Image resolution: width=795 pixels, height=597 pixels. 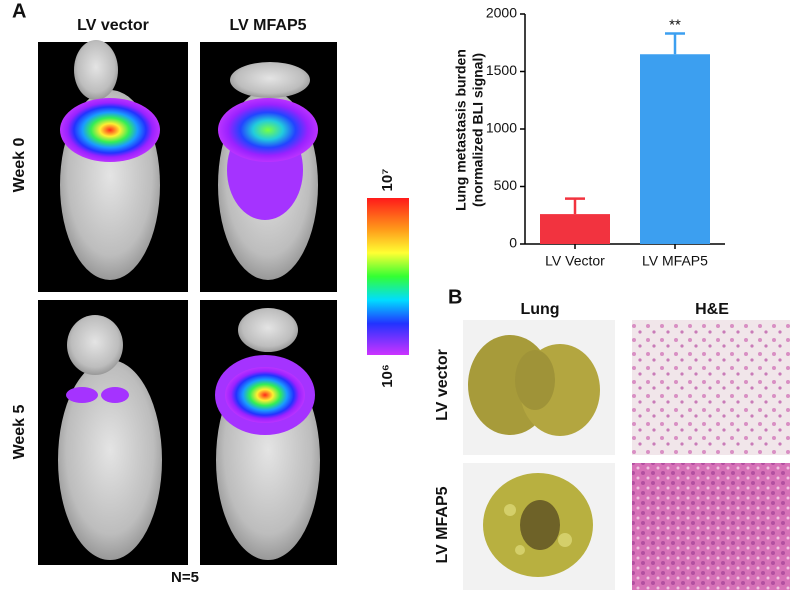 I want to click on column-label: H&E, so click(x=712, y=309).